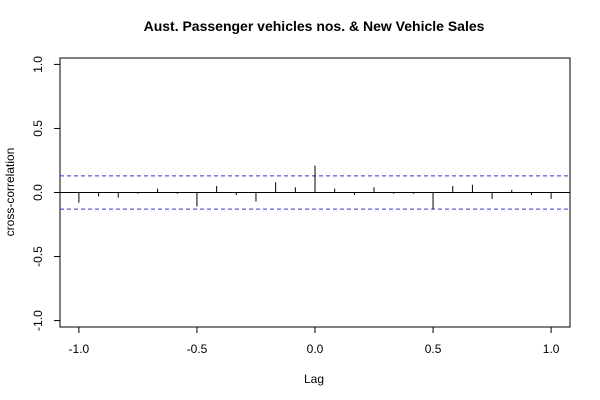 The width and height of the screenshot is (600, 400). I want to click on x-tick-label: -1.0, so click(79, 349).